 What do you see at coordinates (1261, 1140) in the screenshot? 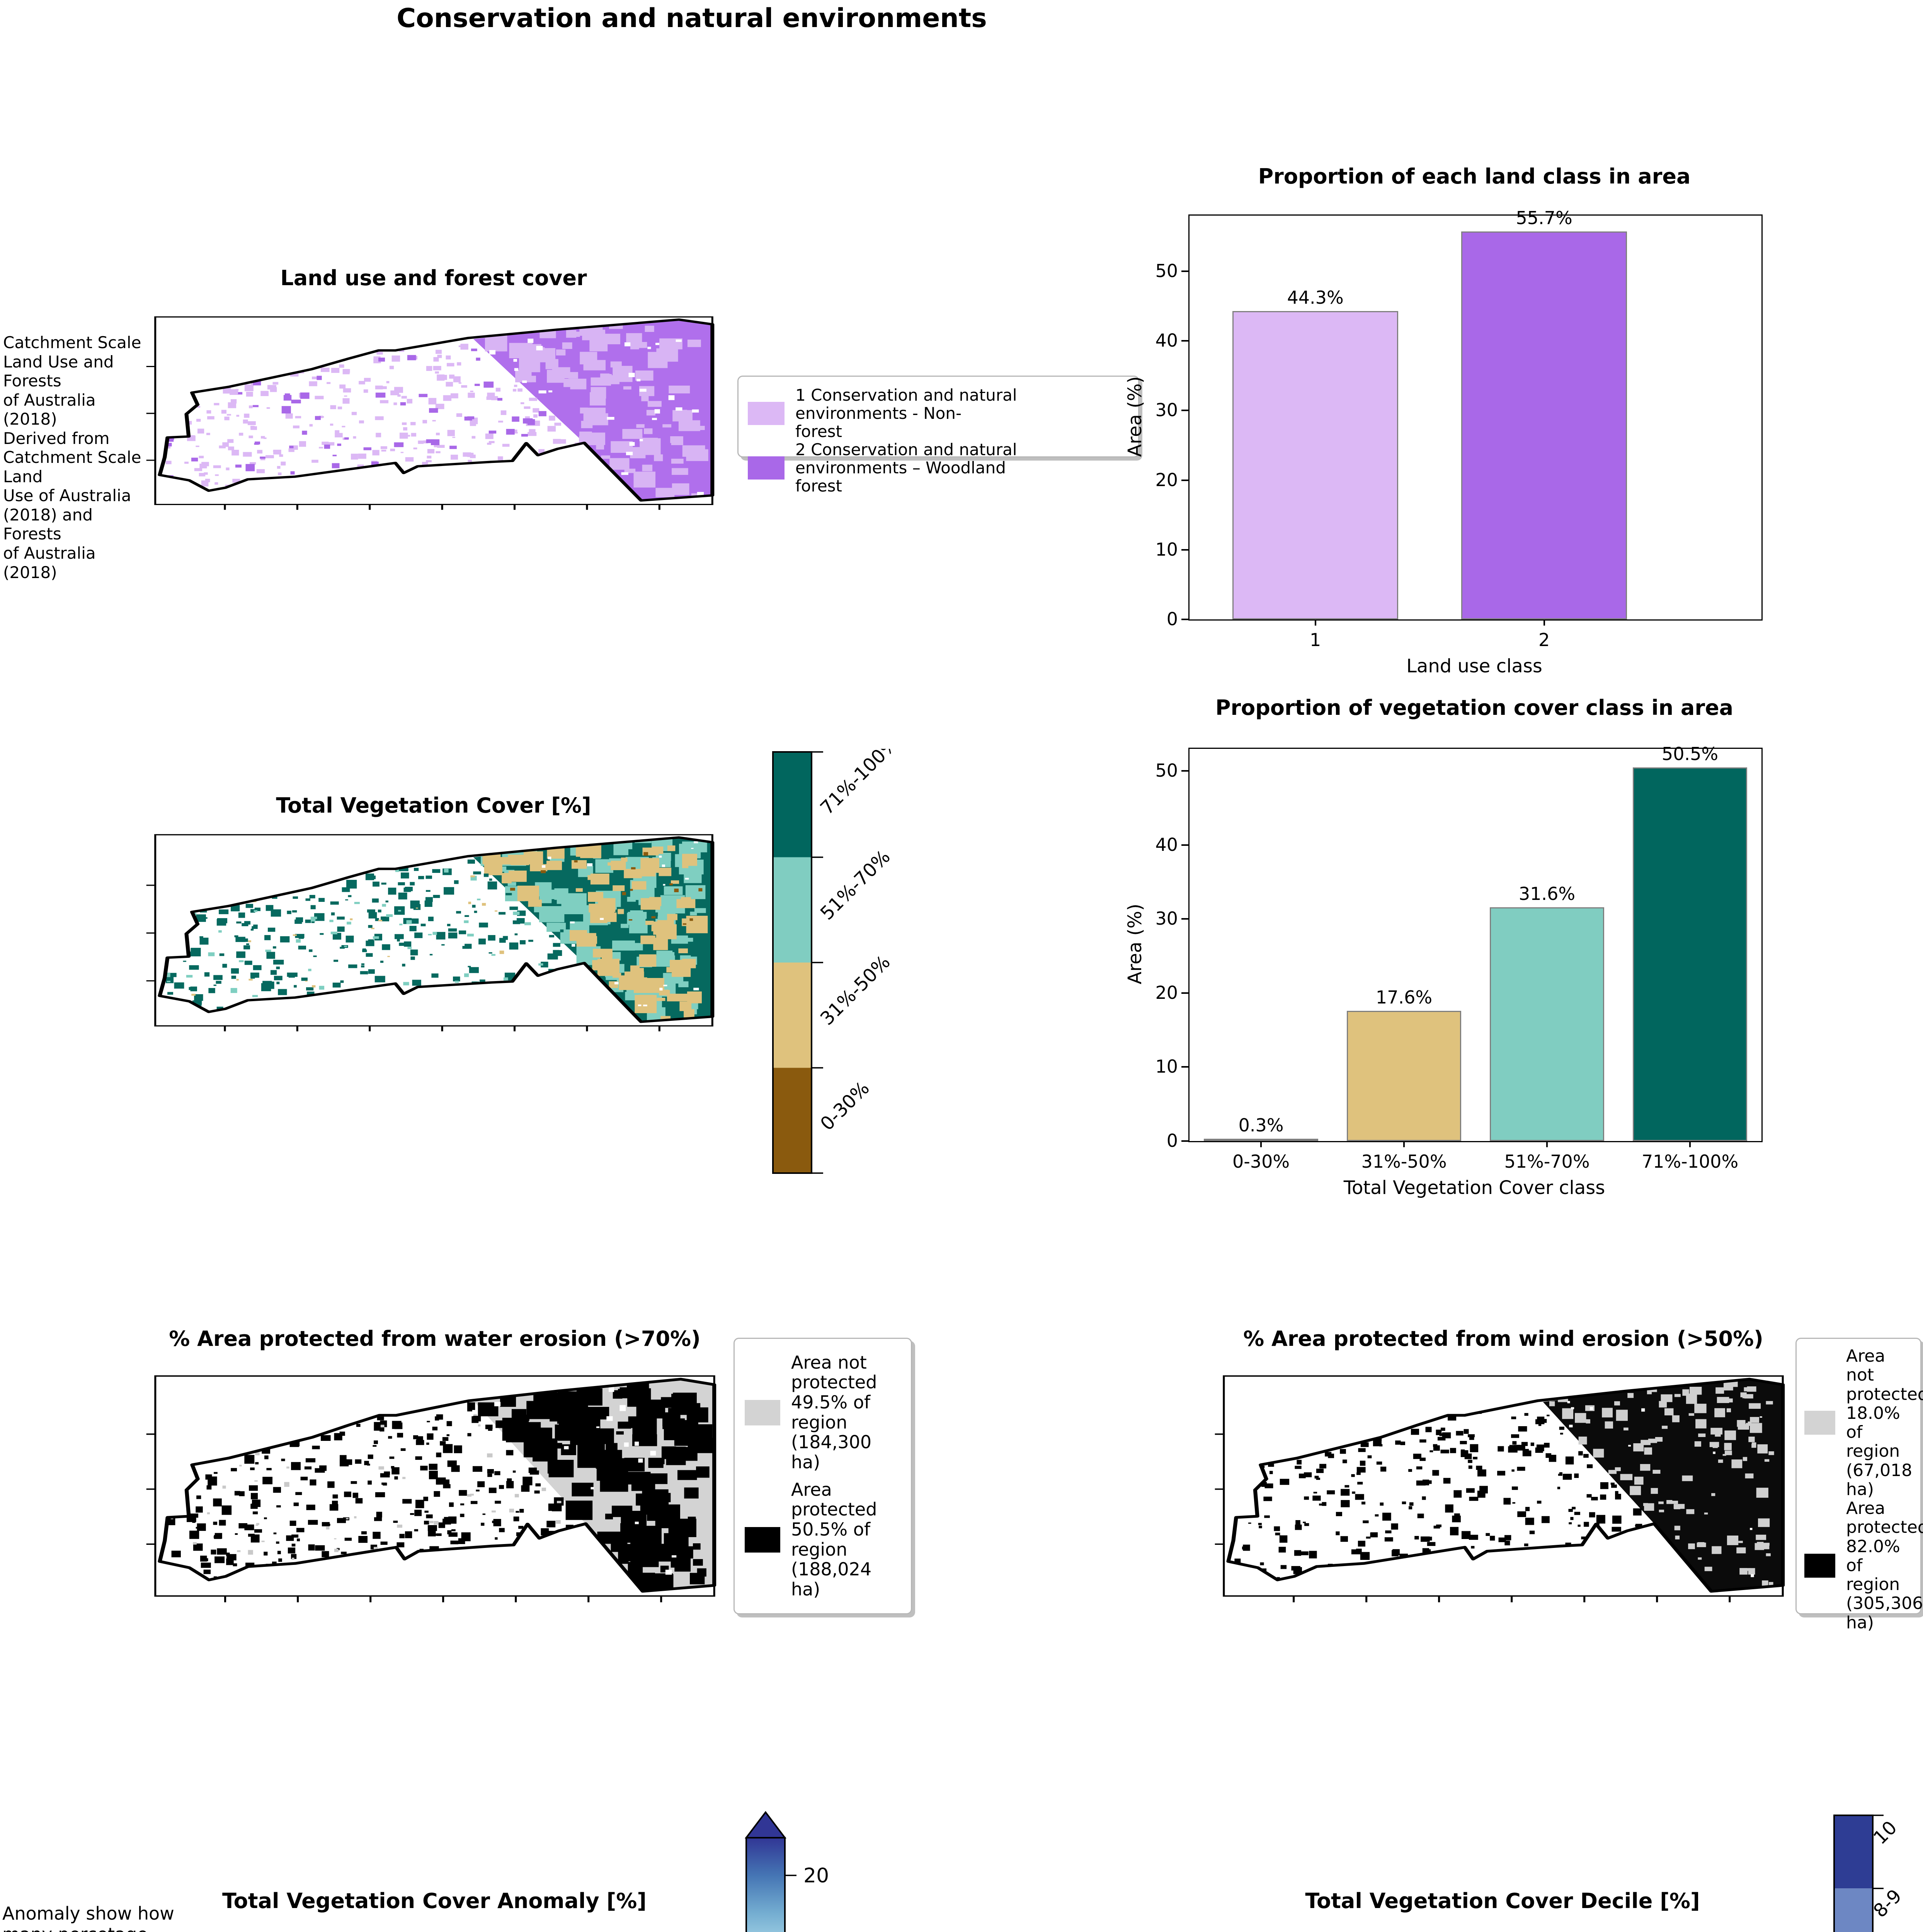
I see `bar-0-30%` at bounding box center [1261, 1140].